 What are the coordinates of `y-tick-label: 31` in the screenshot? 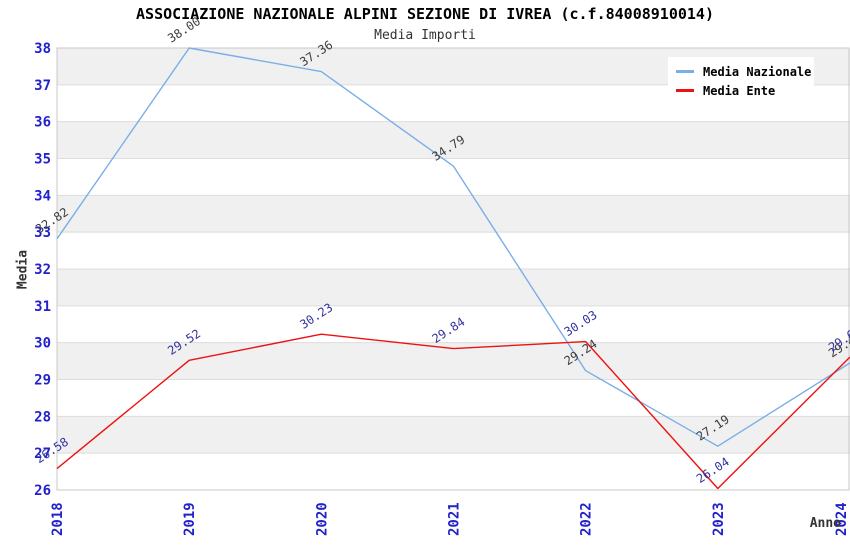 It's located at (42, 307).